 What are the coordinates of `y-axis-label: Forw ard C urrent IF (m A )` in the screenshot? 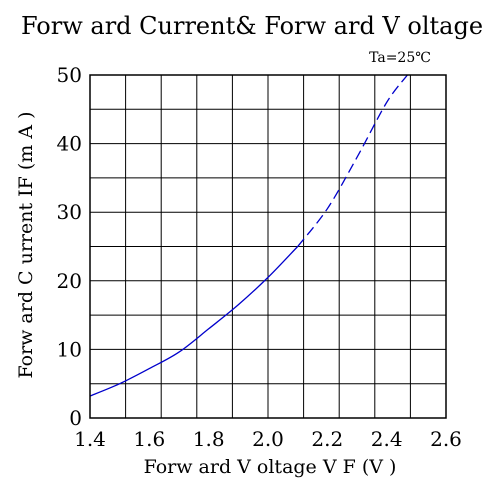 It's located at (26, 244).